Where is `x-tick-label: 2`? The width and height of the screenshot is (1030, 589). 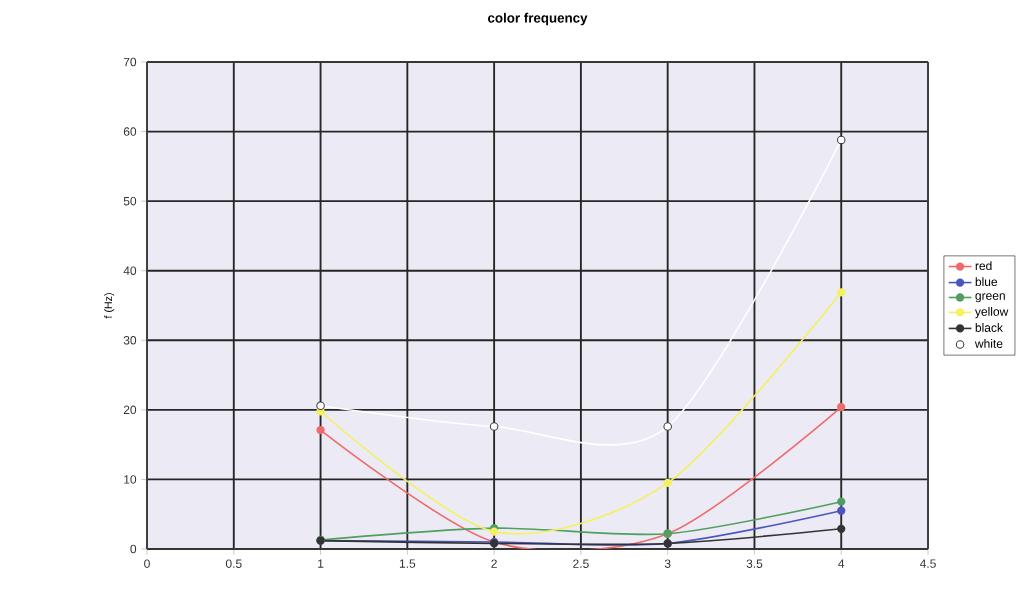 x-tick-label: 2 is located at coordinates (494, 563).